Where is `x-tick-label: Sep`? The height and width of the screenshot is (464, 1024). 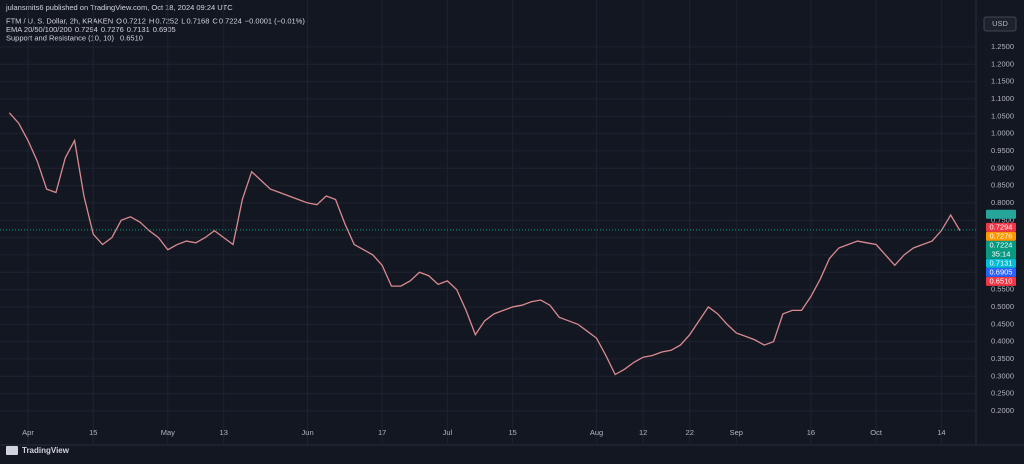 x-tick-label: Sep is located at coordinates (736, 432).